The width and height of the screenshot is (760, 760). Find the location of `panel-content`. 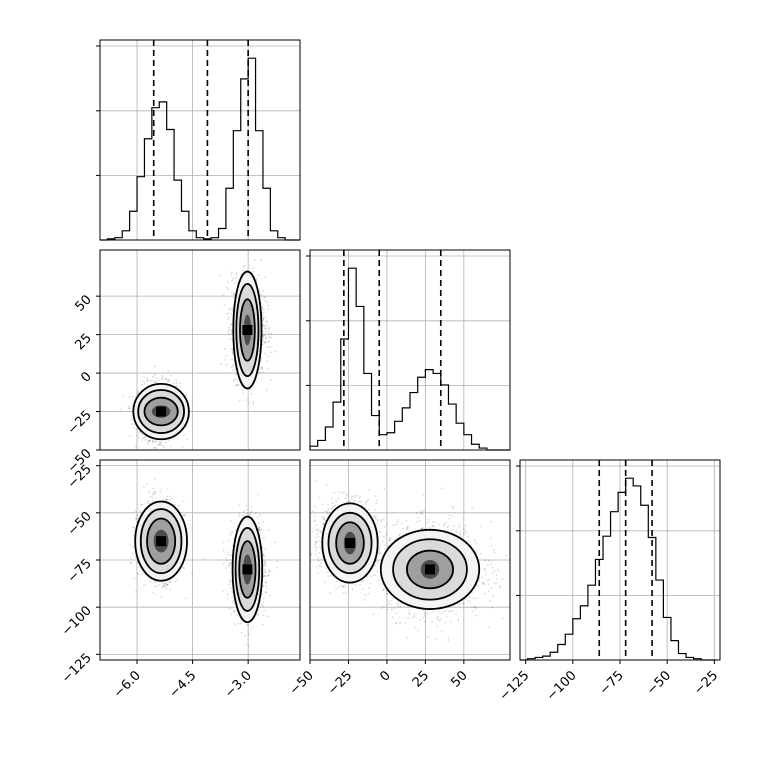

panel-content is located at coordinates (200, 560).